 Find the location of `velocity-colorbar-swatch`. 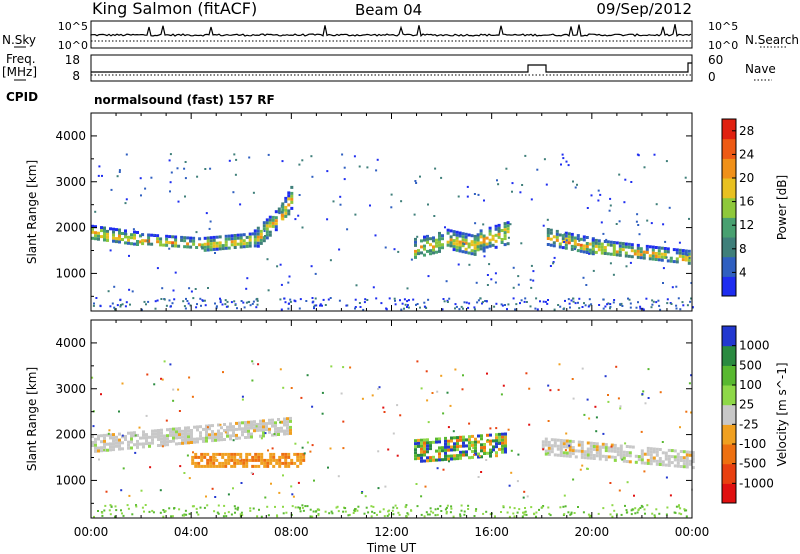

velocity-colorbar-swatch is located at coordinates (729, 493).